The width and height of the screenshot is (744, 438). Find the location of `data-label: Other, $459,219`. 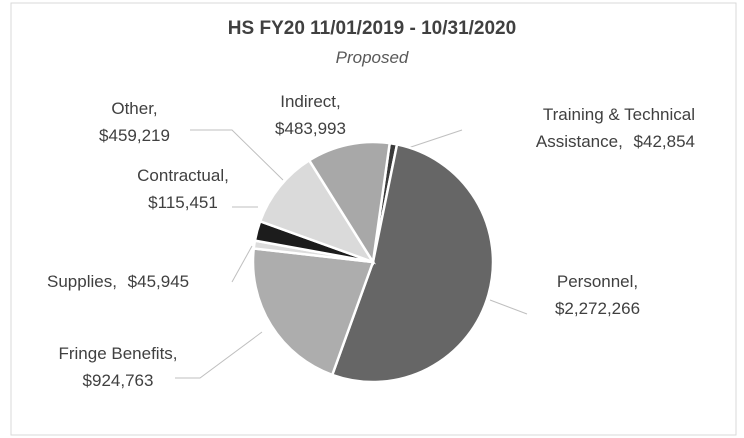

data-label: Other, $459,219 is located at coordinates (134, 122).